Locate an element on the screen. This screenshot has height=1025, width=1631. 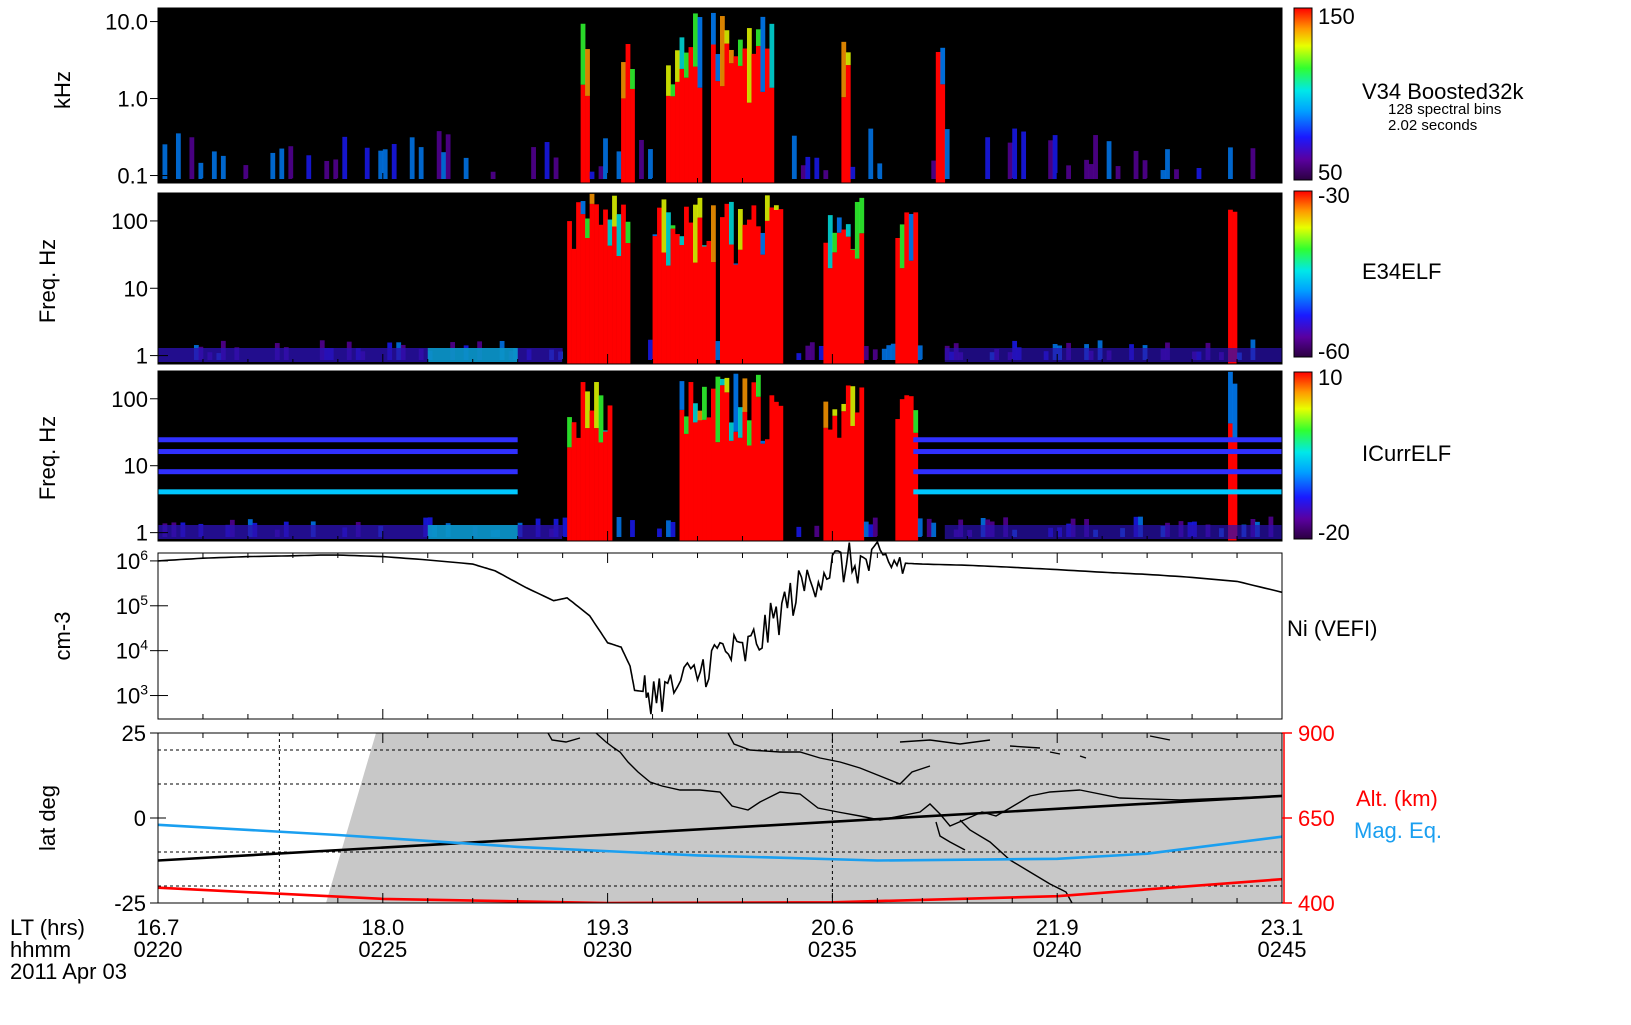
icurrelf-colorbar-max: 10 is located at coordinates (1330, 377).